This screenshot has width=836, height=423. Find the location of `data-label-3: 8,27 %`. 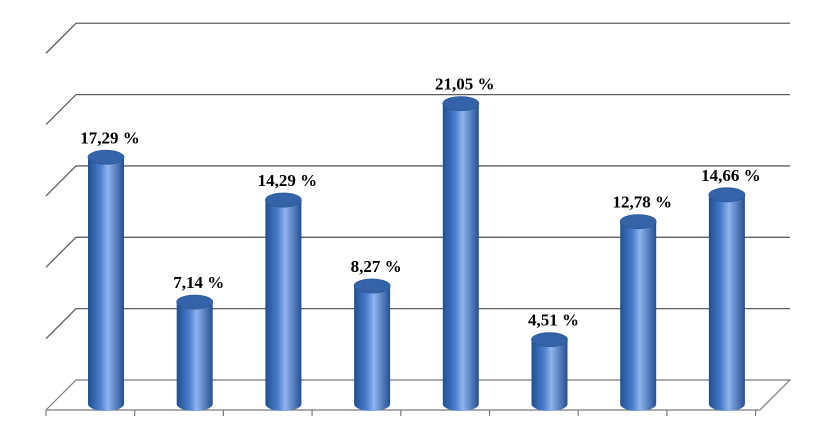

data-label-3: 8,27 % is located at coordinates (376, 266).